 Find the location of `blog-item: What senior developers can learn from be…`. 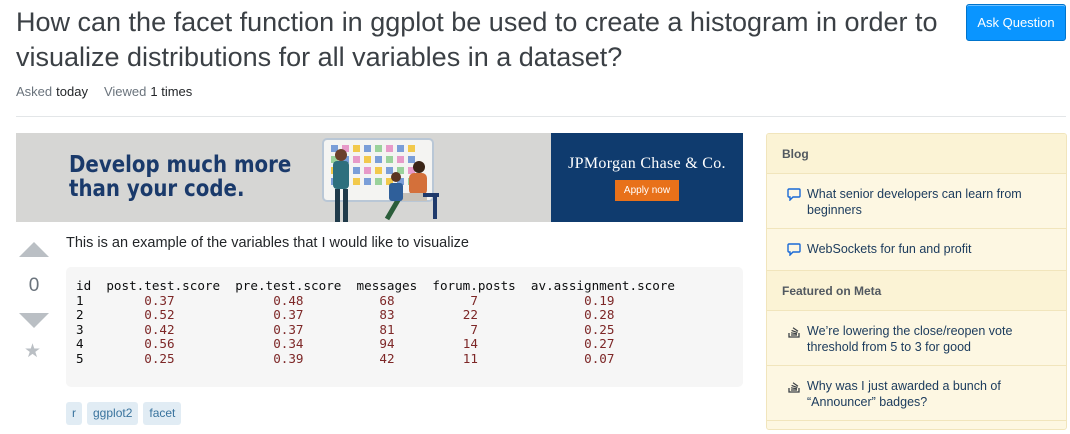

blog-item: What senior developers can learn from be… is located at coordinates (916, 201).